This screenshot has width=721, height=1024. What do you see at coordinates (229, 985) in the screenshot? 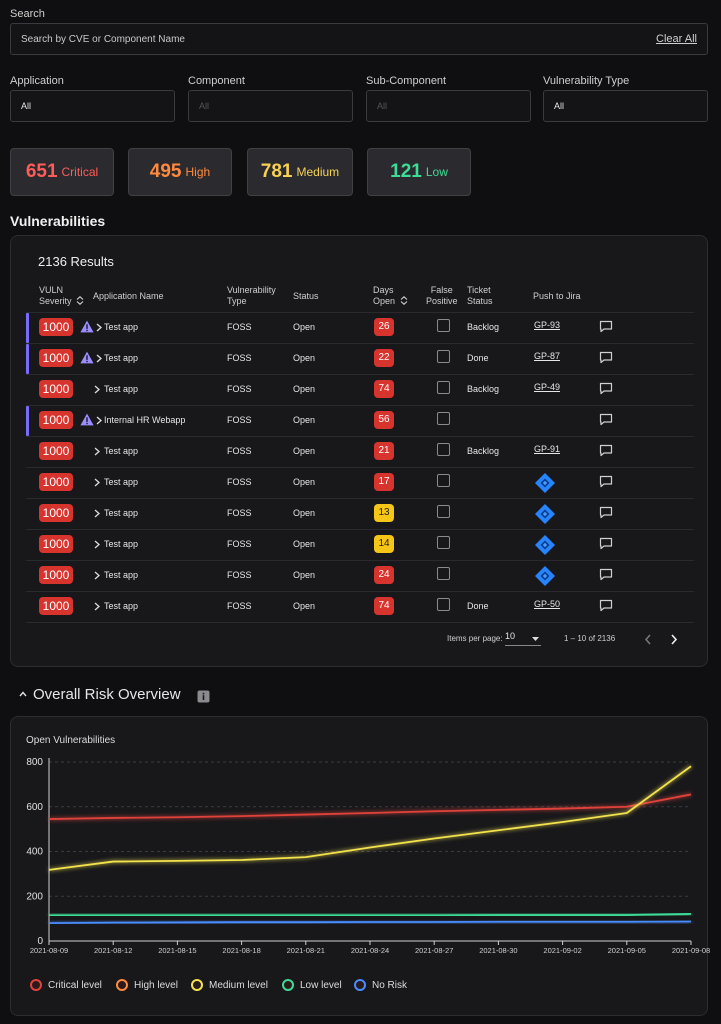
I see `legend-item: Medium level` at bounding box center [229, 985].